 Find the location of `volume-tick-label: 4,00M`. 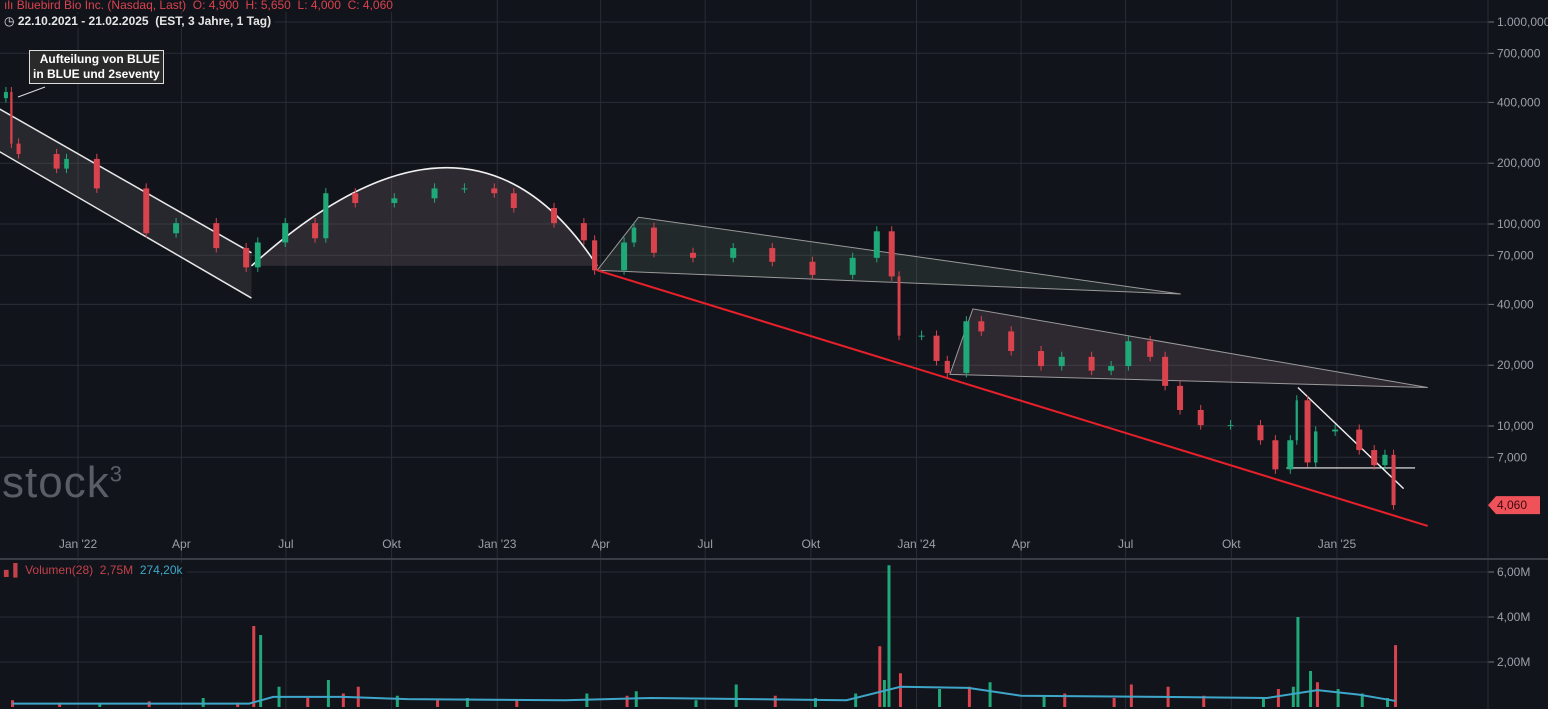

volume-tick-label: 4,00M is located at coordinates (1513, 617).